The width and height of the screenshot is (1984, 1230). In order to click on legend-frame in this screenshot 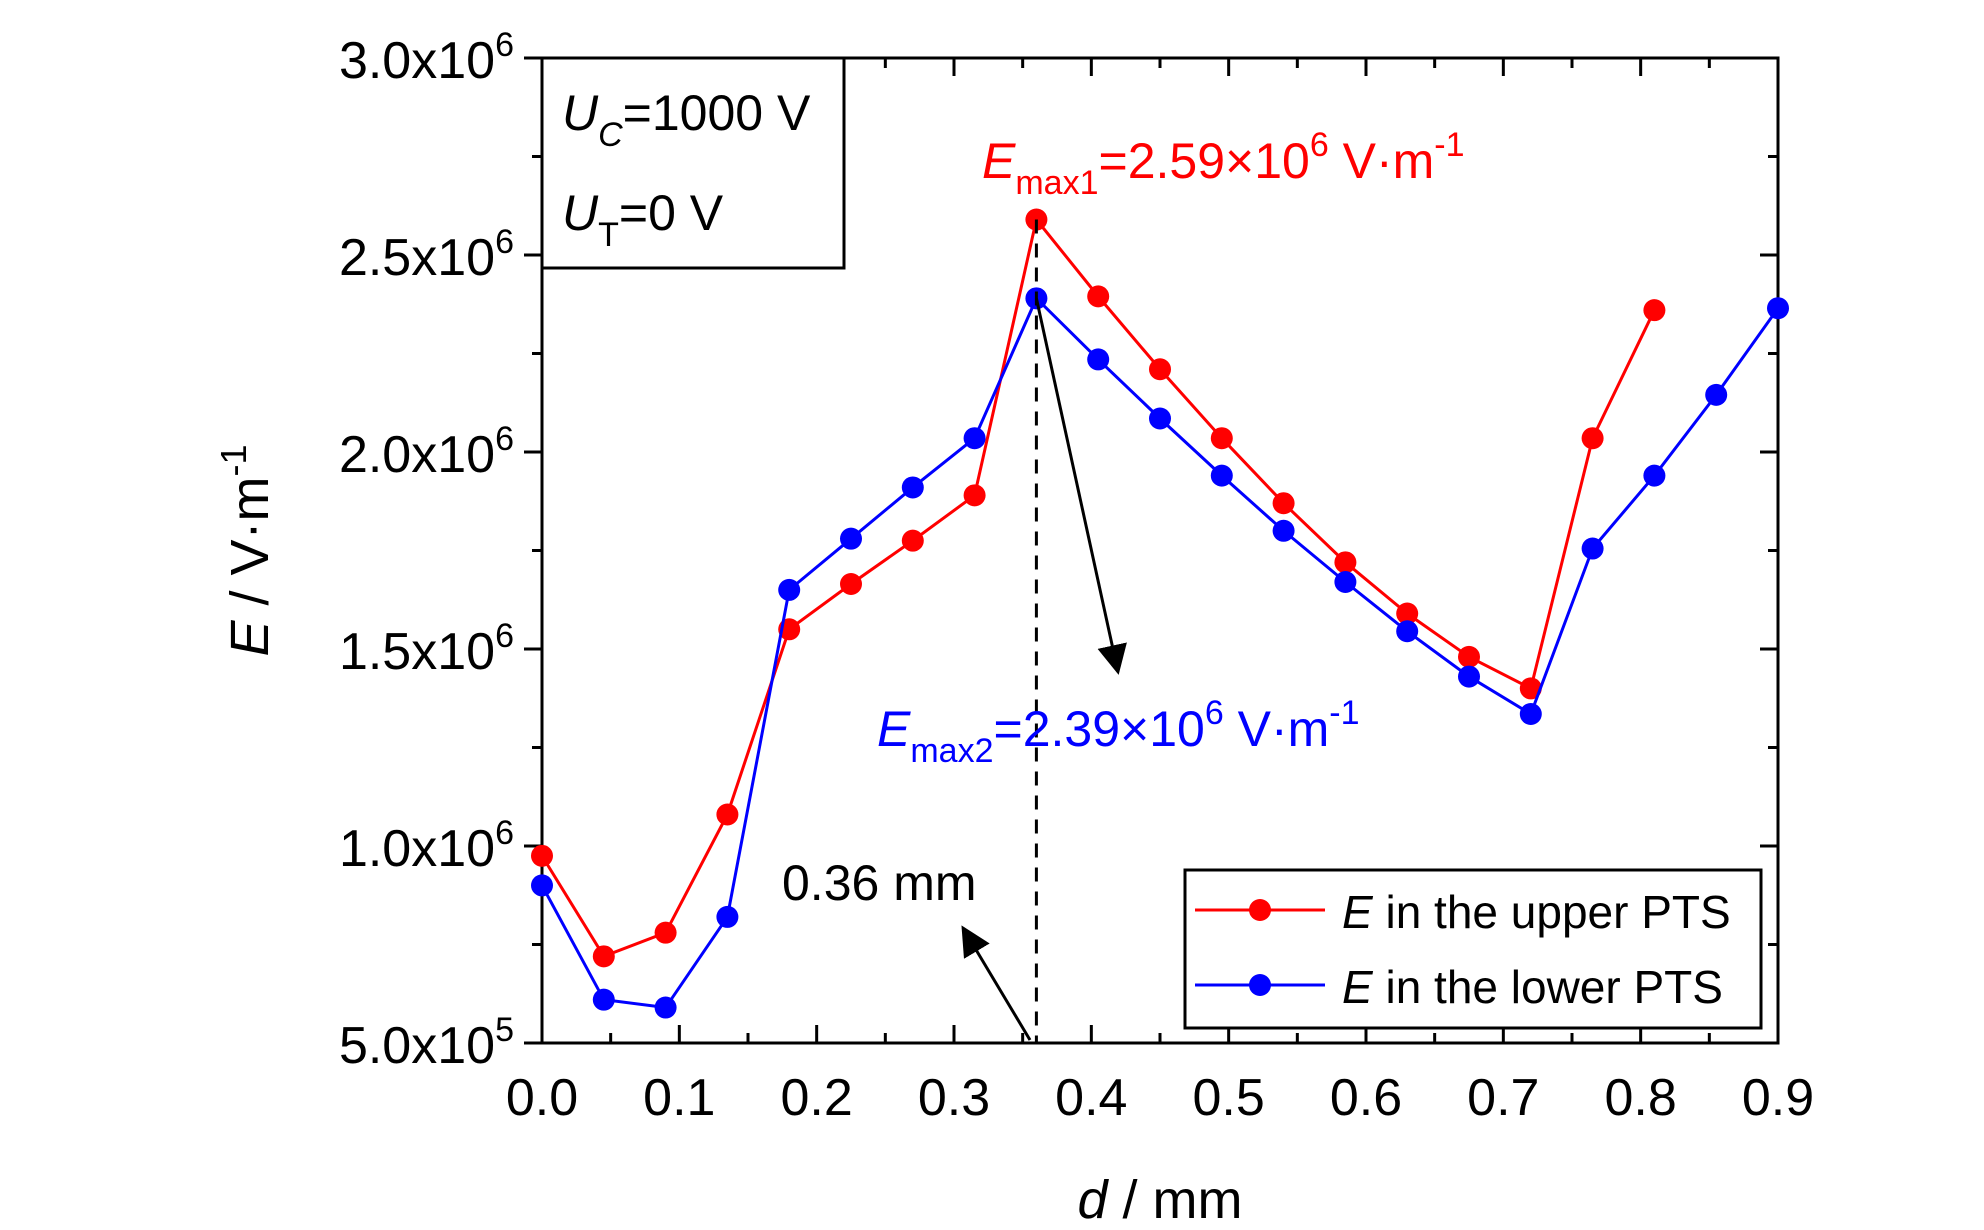, I will do `click(1473, 949)`.